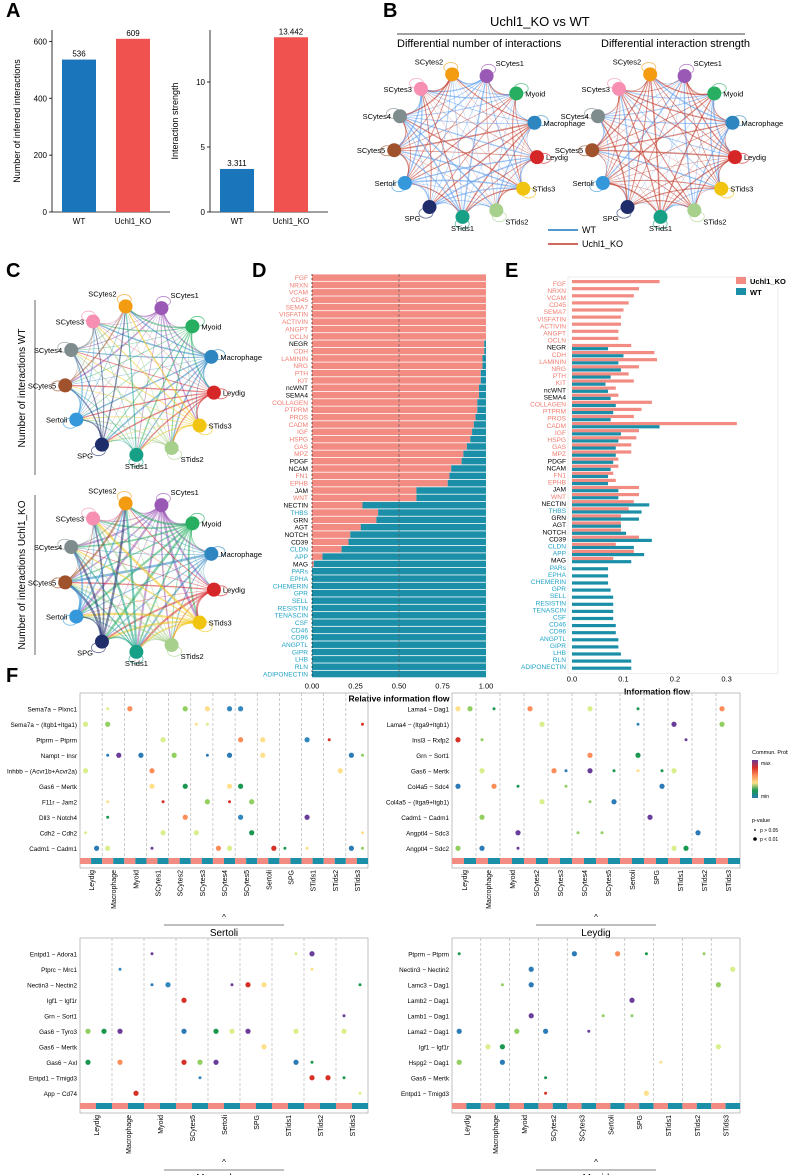 The image size is (788, 1175). I want to click on panel-c-label-ko: Number of interactions Uchl1_KO, so click(22, 574).